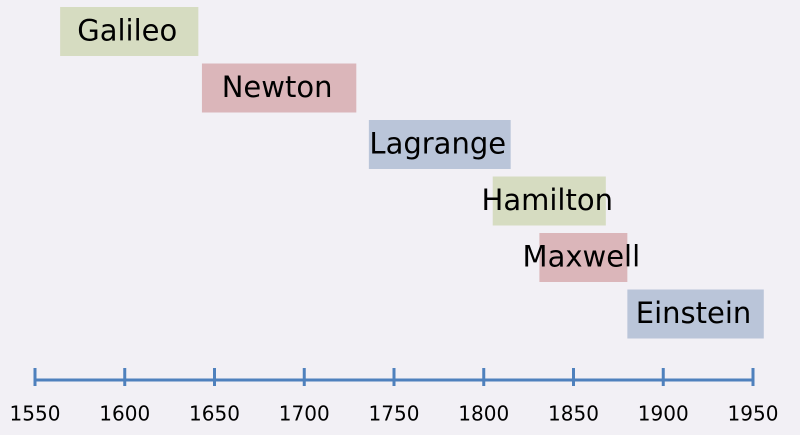  What do you see at coordinates (35, 414) in the screenshot?
I see `x-tick-label: 1550` at bounding box center [35, 414].